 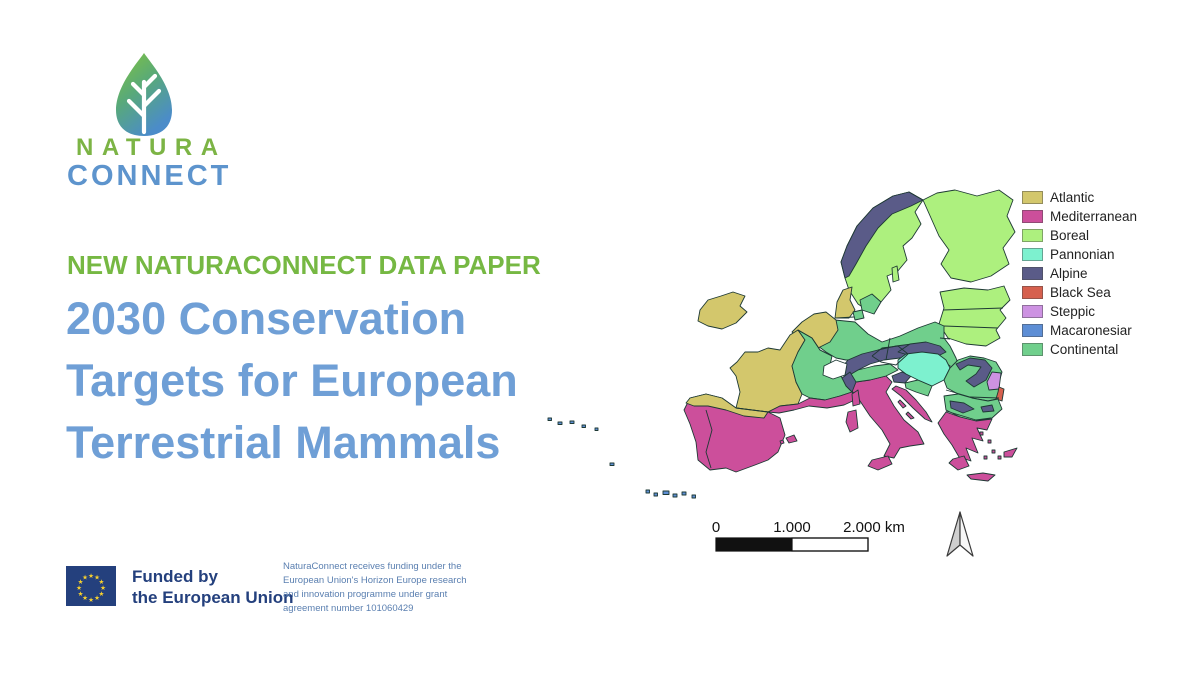 I want to click on legend-item: Continental, so click(x=1107, y=349).